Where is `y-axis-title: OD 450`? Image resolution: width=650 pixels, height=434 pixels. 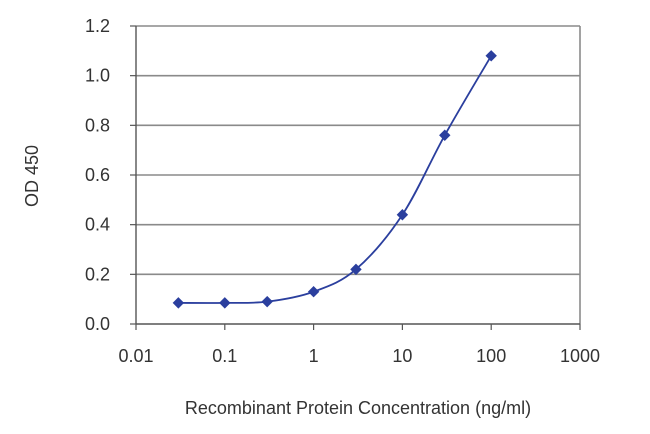 y-axis-title: OD 450 is located at coordinates (32, 176).